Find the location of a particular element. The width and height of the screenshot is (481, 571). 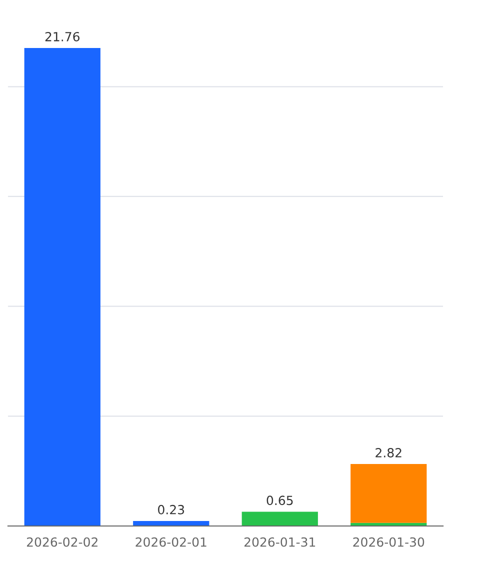

total-label: 2.82 is located at coordinates (389, 453).